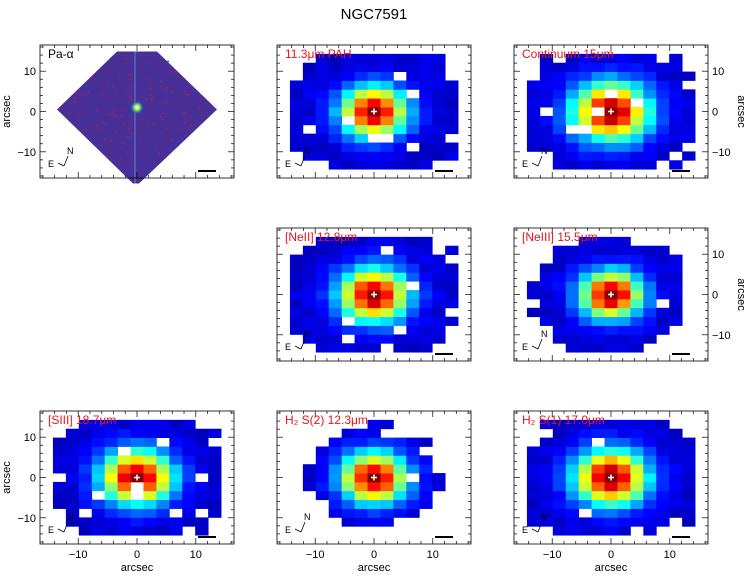 The image size is (747, 578). Describe the element at coordinates (82, 420) in the screenshot. I see `panel-label: [SIII] 18.7μm` at that location.